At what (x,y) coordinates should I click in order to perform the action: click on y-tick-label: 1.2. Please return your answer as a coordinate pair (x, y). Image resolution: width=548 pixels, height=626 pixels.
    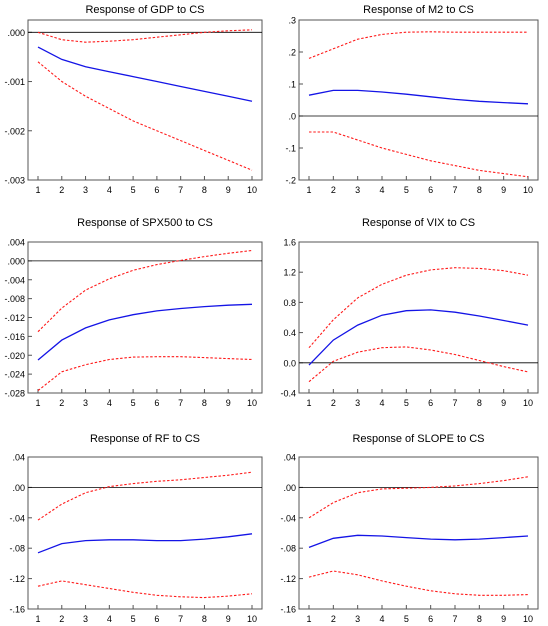
    Looking at the image, I should click on (289, 273).